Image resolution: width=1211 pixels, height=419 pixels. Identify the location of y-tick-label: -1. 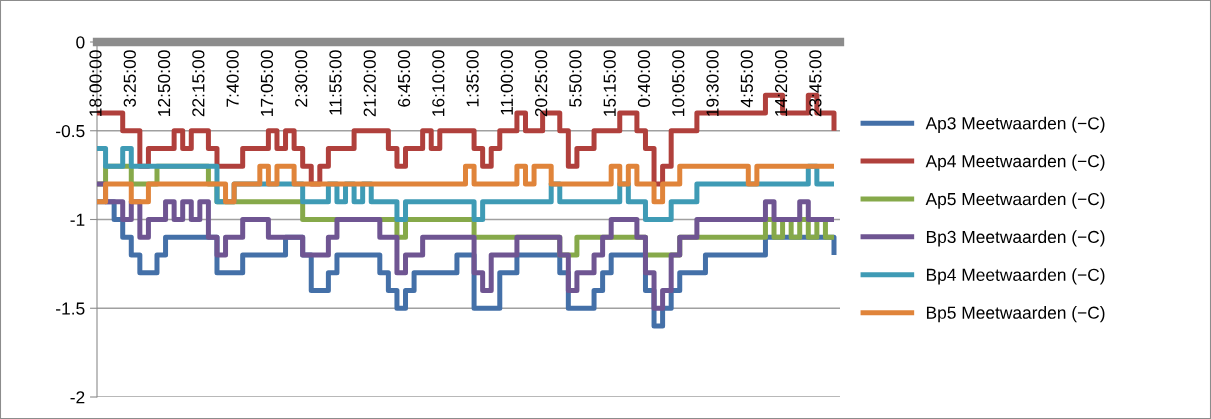
(77, 219).